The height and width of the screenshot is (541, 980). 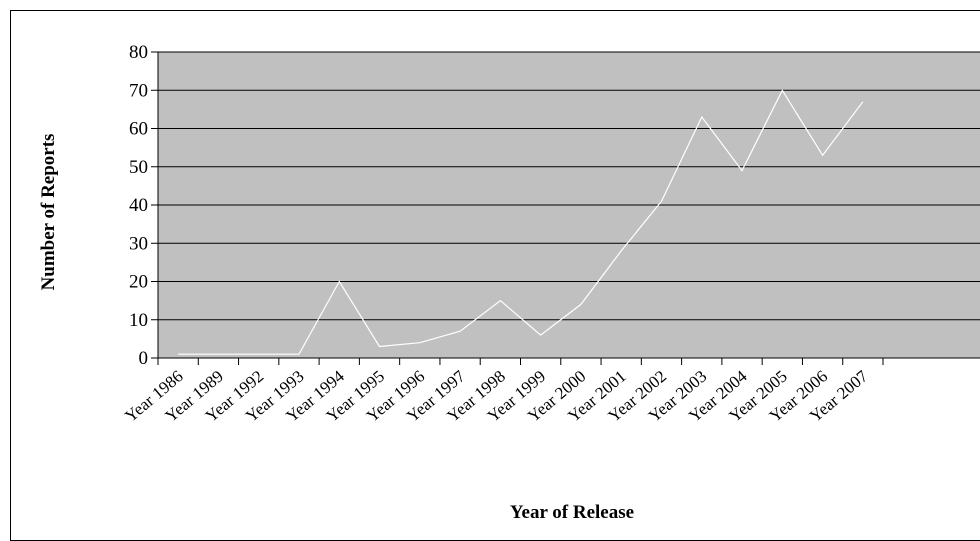 I want to click on y-tick-label: 50, so click(x=138, y=167).